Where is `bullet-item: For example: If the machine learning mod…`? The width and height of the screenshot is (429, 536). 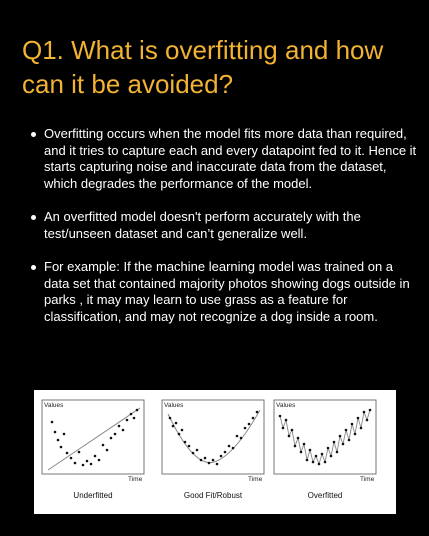 bullet-item: For example: If the machine learning mod… is located at coordinates (219, 292).